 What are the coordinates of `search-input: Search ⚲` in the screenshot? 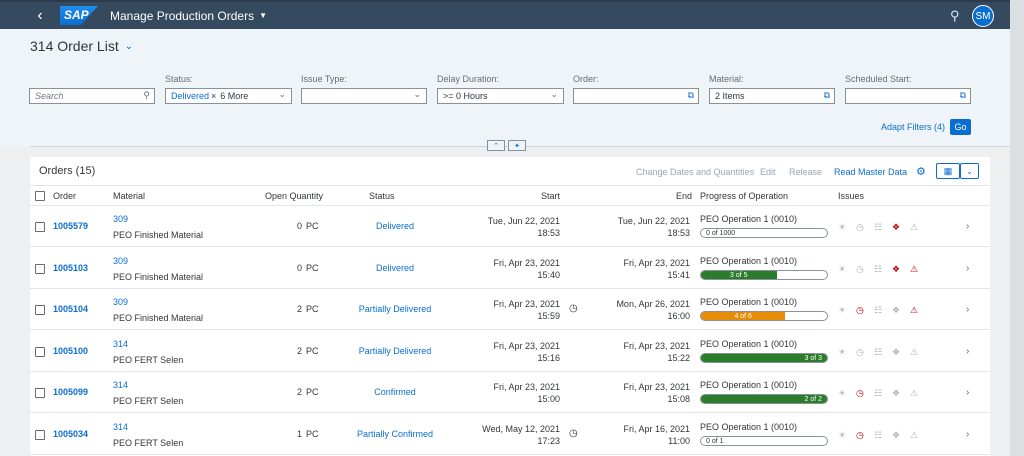 It's located at (92, 96).